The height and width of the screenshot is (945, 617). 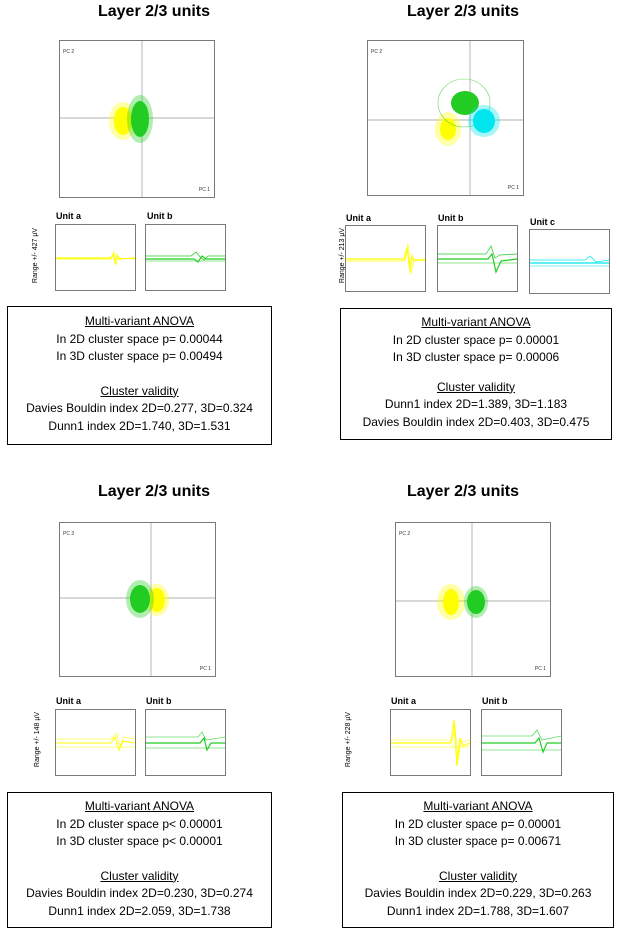 What do you see at coordinates (38, 739) in the screenshot?
I see `range-label: Range +/- 148 µV` at bounding box center [38, 739].